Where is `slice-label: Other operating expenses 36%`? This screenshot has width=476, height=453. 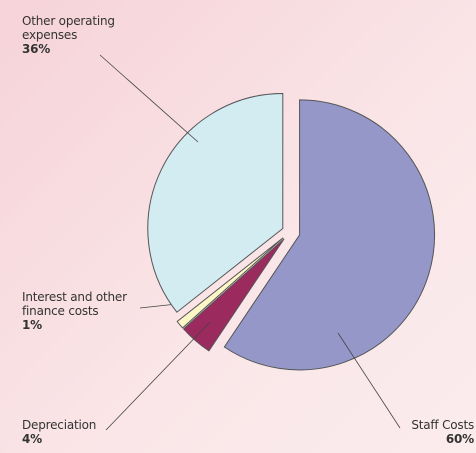 slice-label: Other operating expenses 36% is located at coordinates (79, 35).